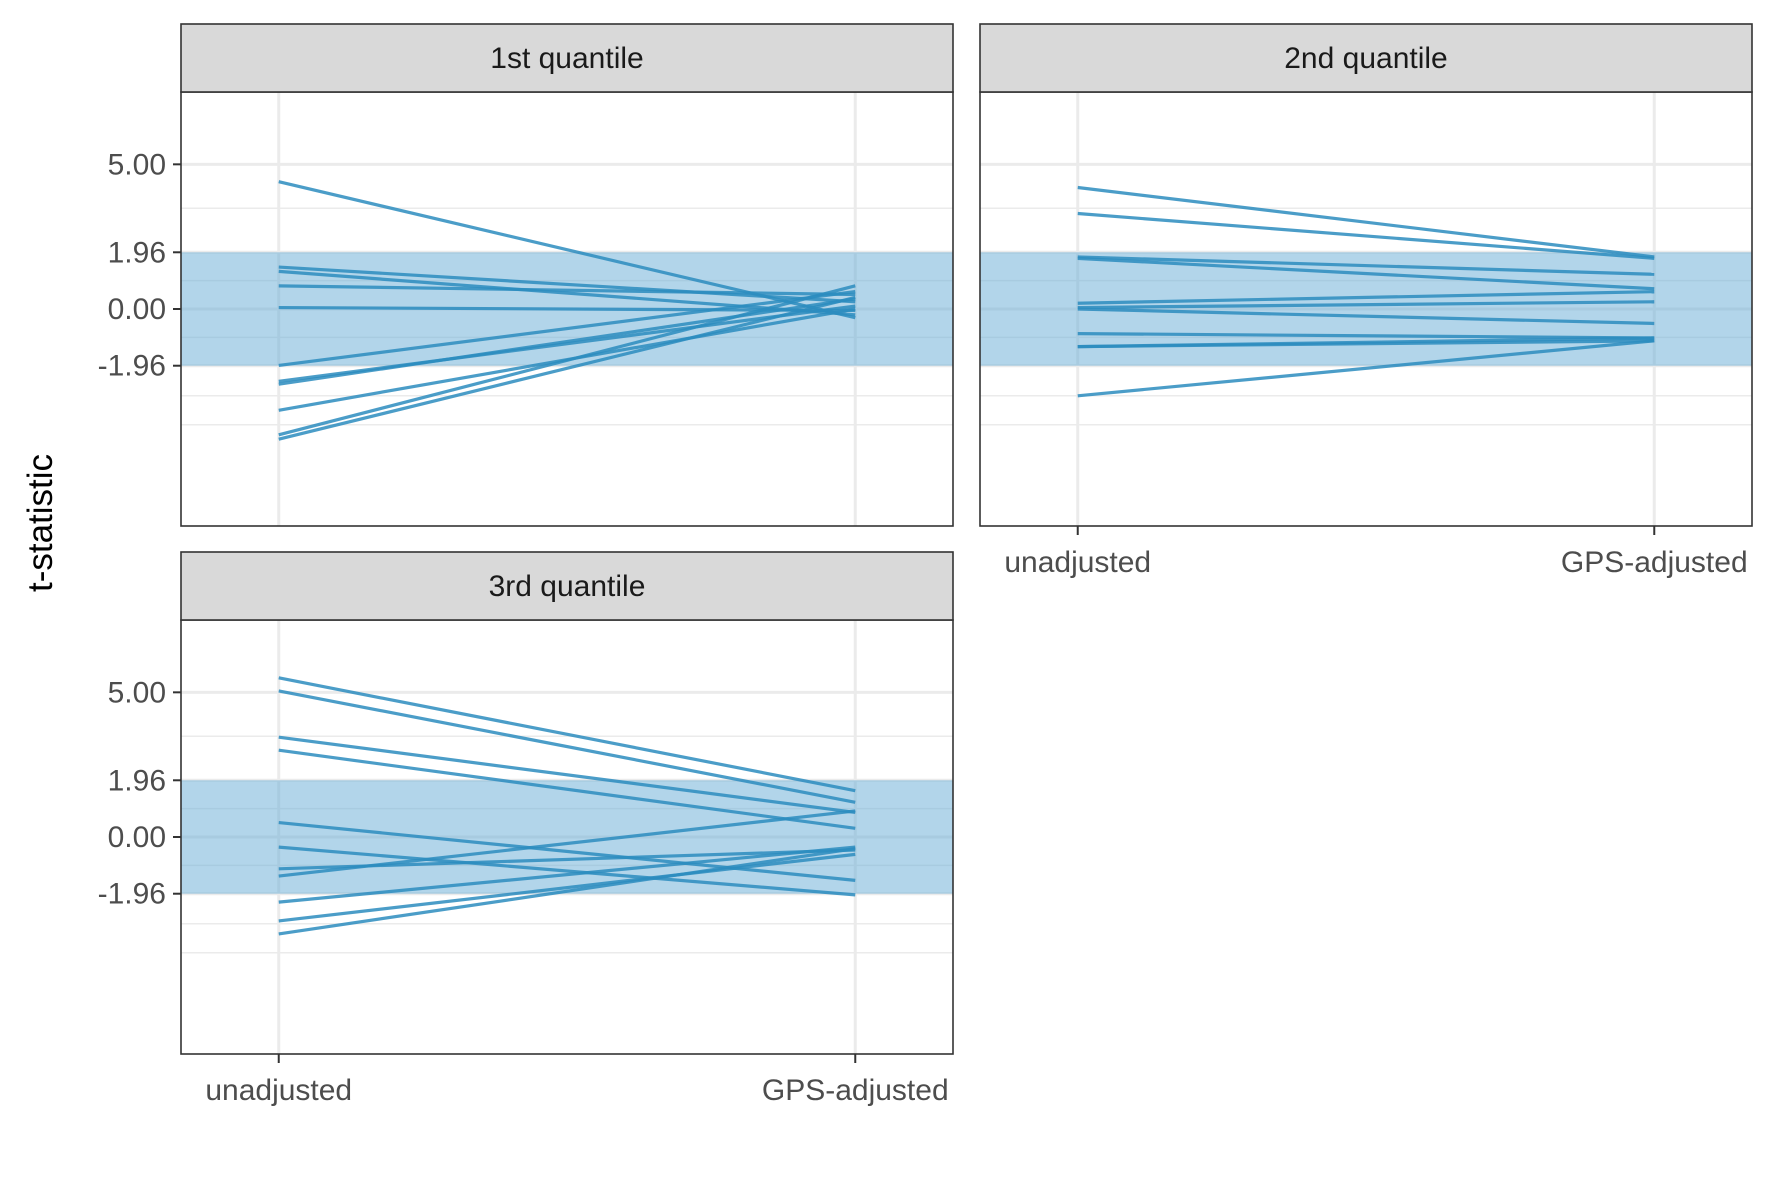 This screenshot has height=1181, width=1771. Describe the element at coordinates (40, 523) in the screenshot. I see `y-axis-title: t-statistic` at that location.